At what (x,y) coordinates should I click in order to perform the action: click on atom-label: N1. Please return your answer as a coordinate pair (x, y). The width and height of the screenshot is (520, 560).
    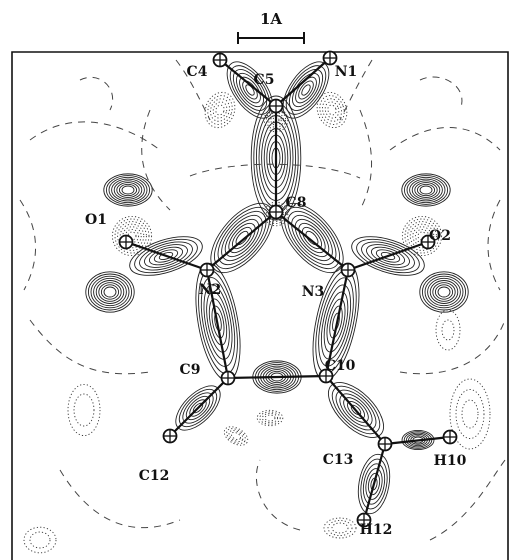
    Looking at the image, I should click on (346, 72).